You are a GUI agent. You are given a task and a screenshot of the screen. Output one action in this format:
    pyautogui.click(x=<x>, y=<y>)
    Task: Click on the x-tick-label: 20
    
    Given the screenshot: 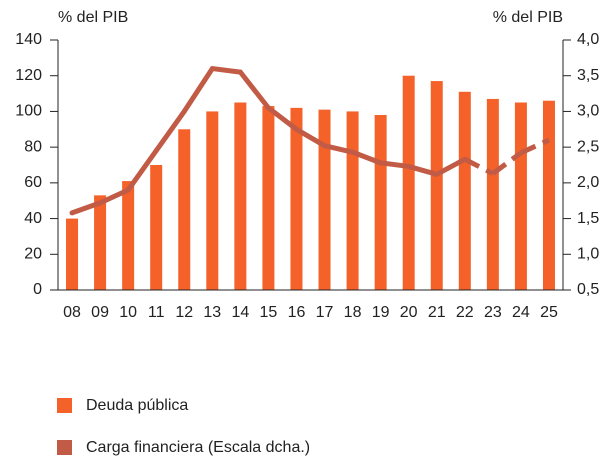 What is the action you would take?
    pyautogui.click(x=409, y=312)
    